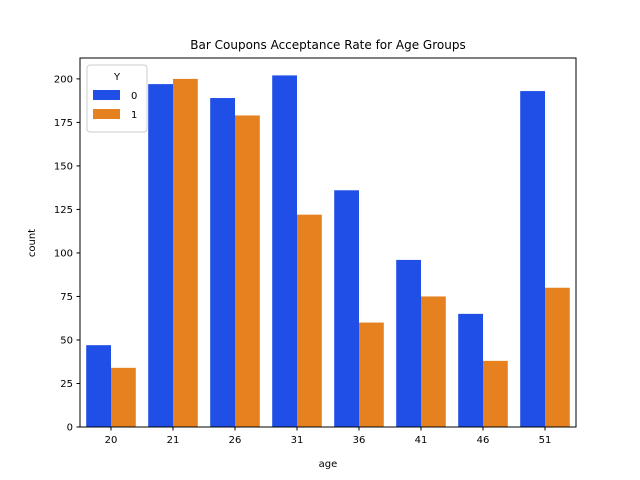 The image size is (640, 480). I want to click on y-tick-label: 125, so click(63, 210).